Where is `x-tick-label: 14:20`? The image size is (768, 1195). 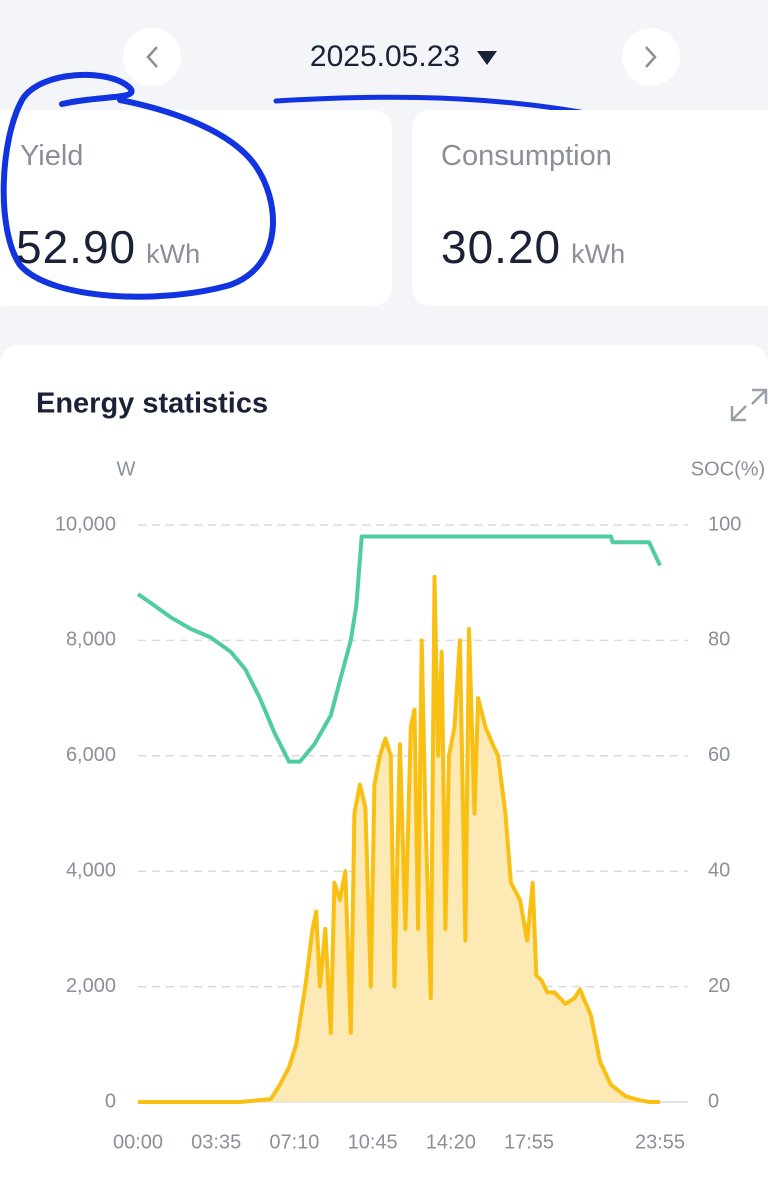 x-tick-label: 14:20 is located at coordinates (451, 1142).